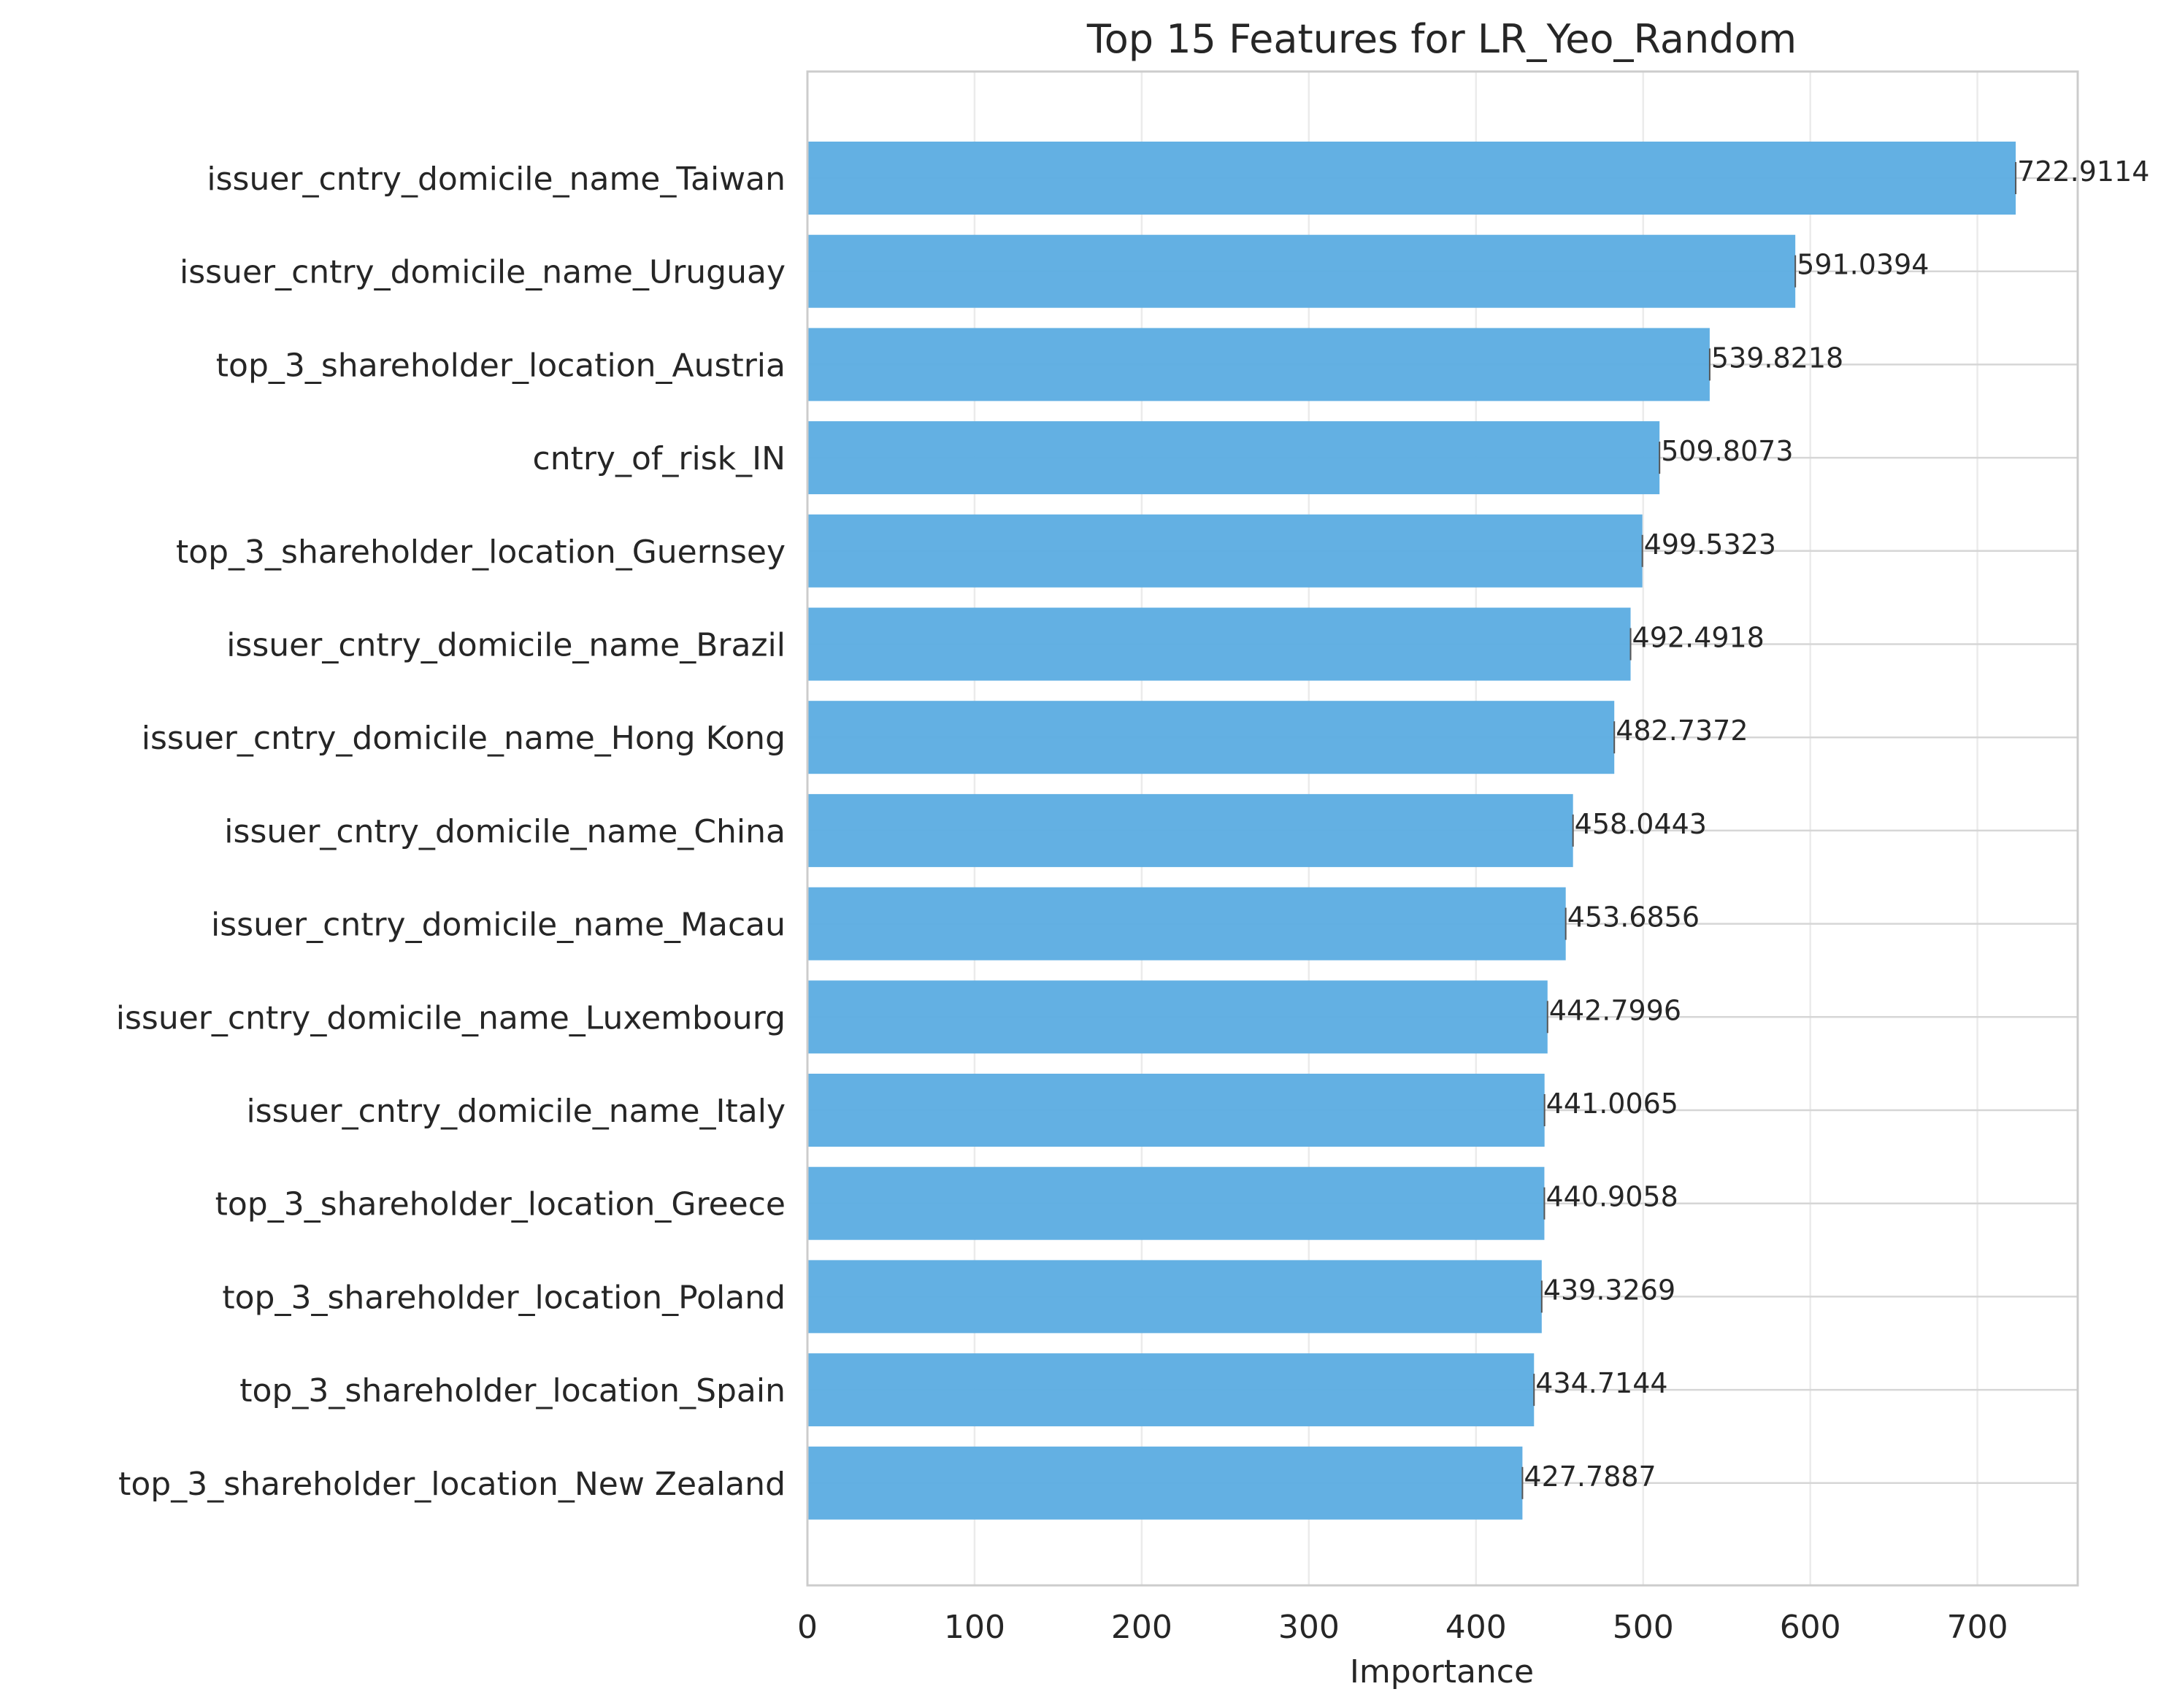  What do you see at coordinates (1863, 265) in the screenshot?
I see `value-label: 591.0394` at bounding box center [1863, 265].